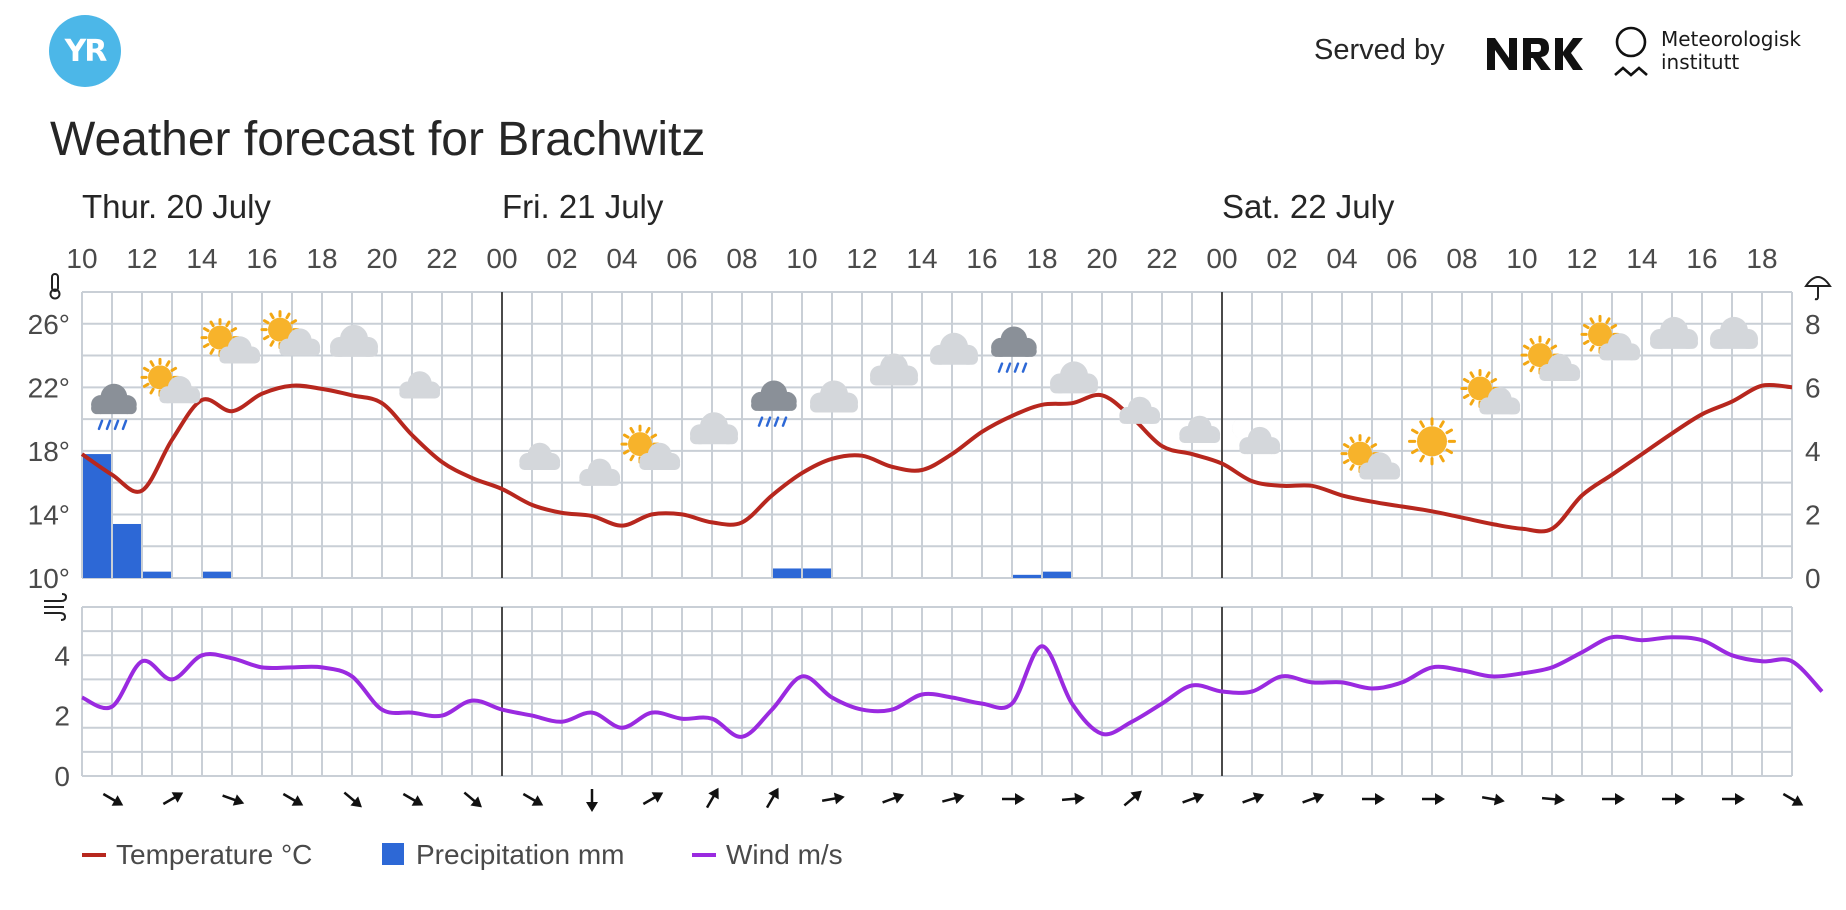 The image size is (1846, 910). What do you see at coordinates (1813, 324) in the screenshot?
I see `precipitation-y-tick: 8` at bounding box center [1813, 324].